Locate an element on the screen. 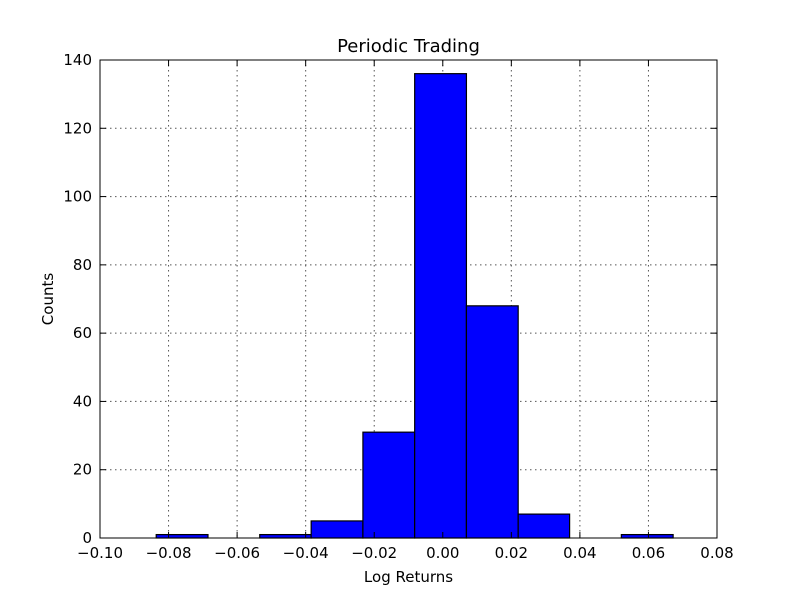  y-tick-label: 60 is located at coordinates (82, 333).